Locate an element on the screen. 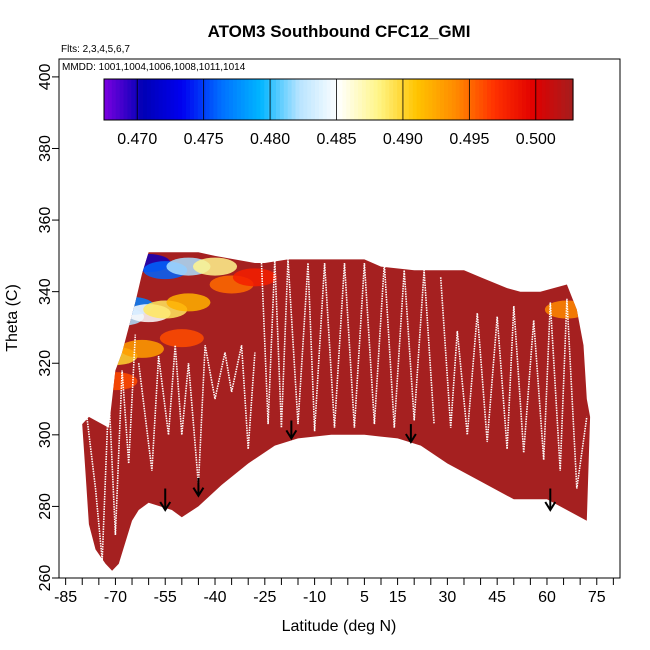 The width and height of the screenshot is (650, 650). x-tick-label-5: -10 is located at coordinates (314, 597).